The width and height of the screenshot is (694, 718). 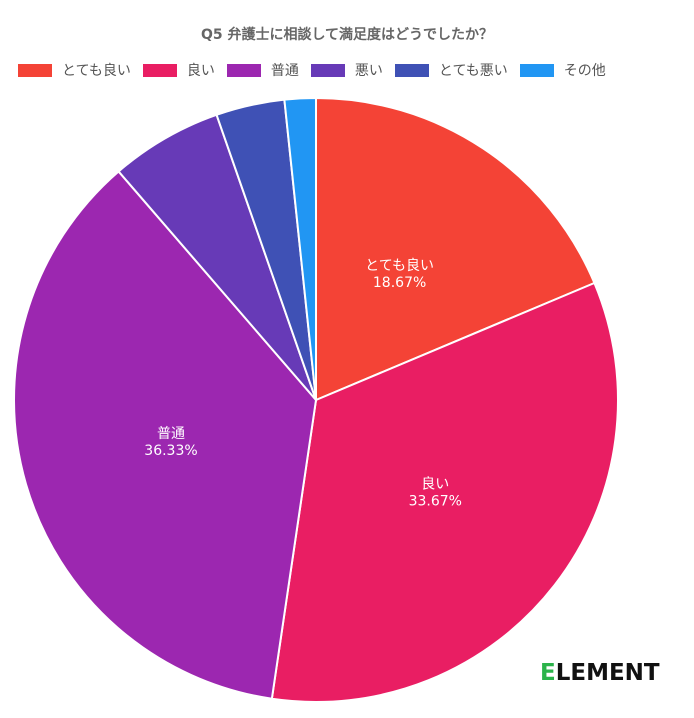 I want to click on slice-category-label: 普通, so click(x=171, y=434).